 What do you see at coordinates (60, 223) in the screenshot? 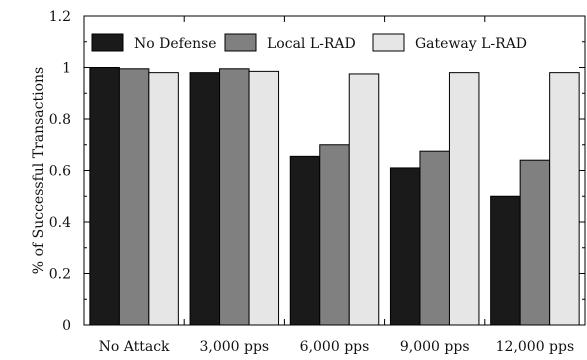
I see `y-tick-label: 0.4` at bounding box center [60, 223].